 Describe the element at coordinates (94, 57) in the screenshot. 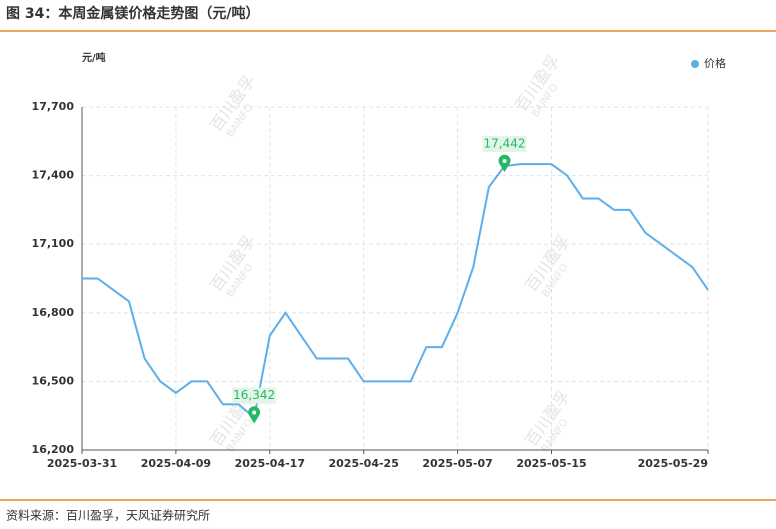

I see `y-axis-label: 元/吨` at that location.